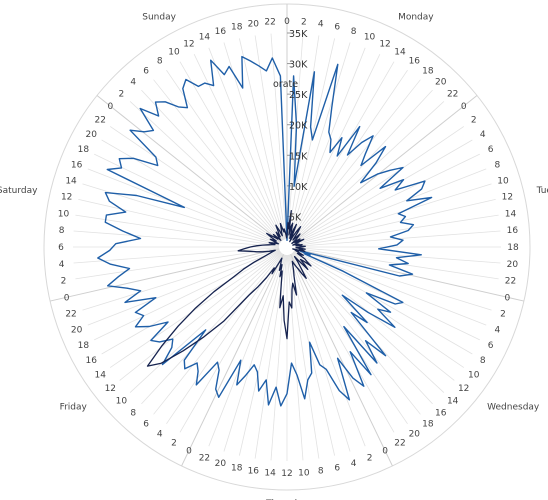 This screenshot has width=548, height=500. I want to click on day-label: Tuesday, so click(542, 191).